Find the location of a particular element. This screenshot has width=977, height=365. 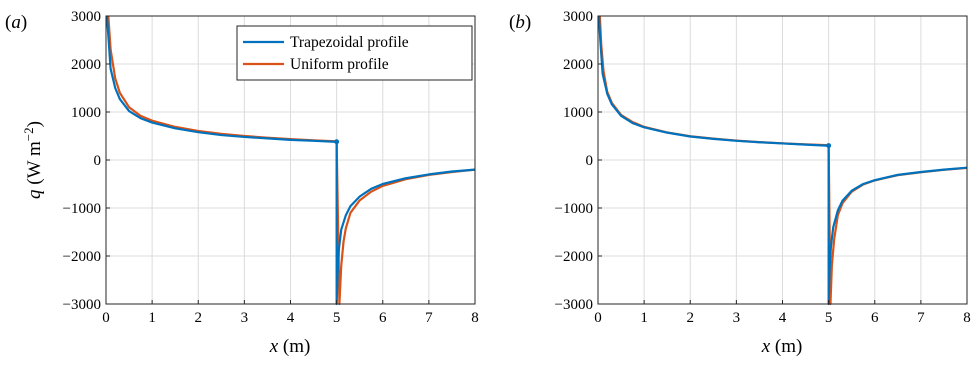

panel-label-b: (b) is located at coordinates (520, 22).